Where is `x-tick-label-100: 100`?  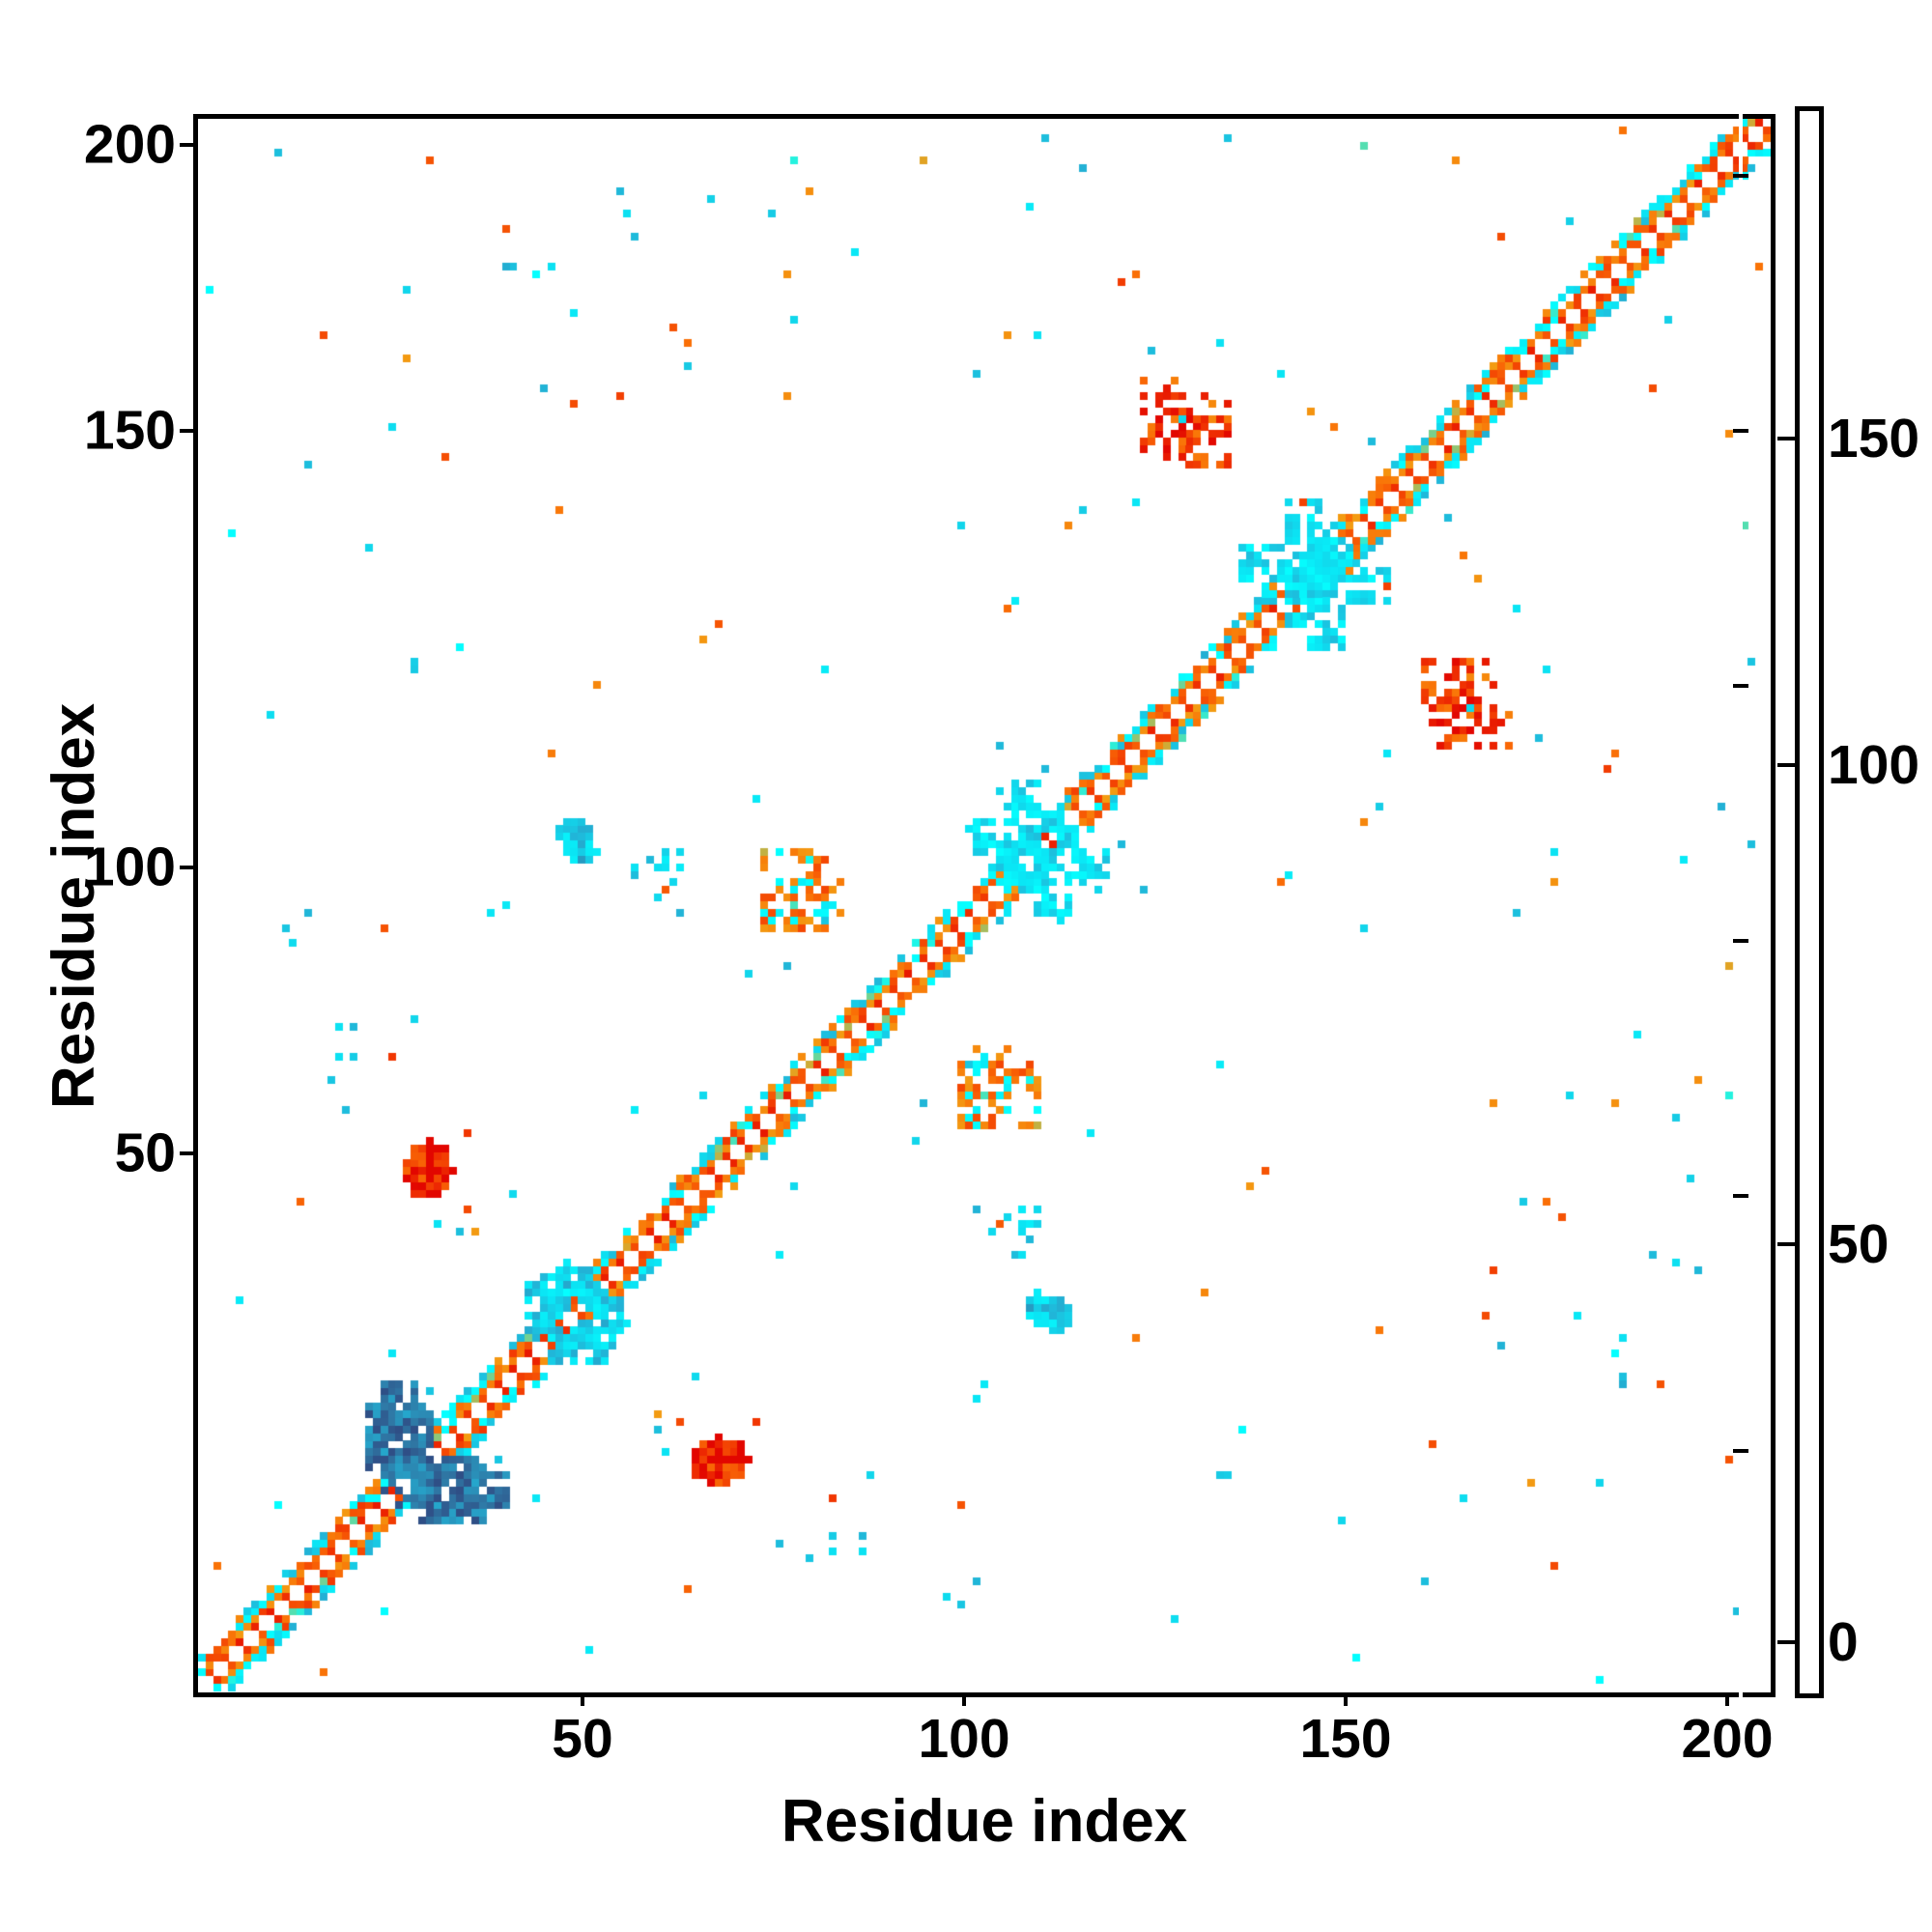
x-tick-label-100: 100 is located at coordinates (964, 1739).